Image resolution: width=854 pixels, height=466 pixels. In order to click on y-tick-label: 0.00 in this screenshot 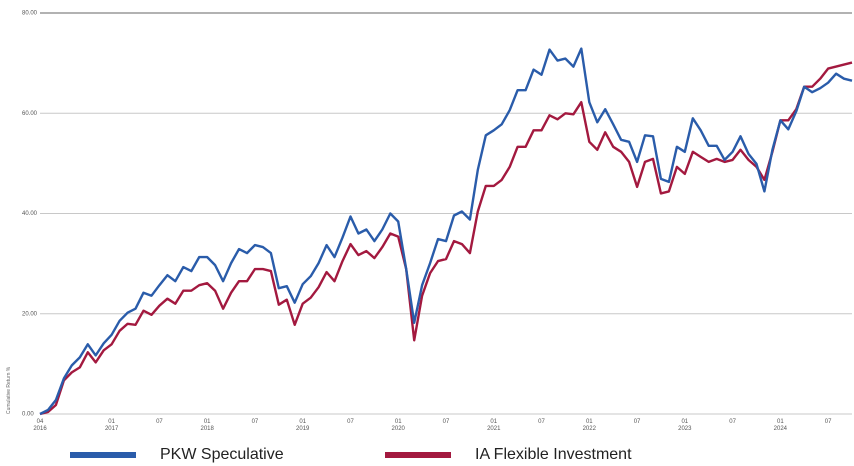, I will do `click(28, 415)`.